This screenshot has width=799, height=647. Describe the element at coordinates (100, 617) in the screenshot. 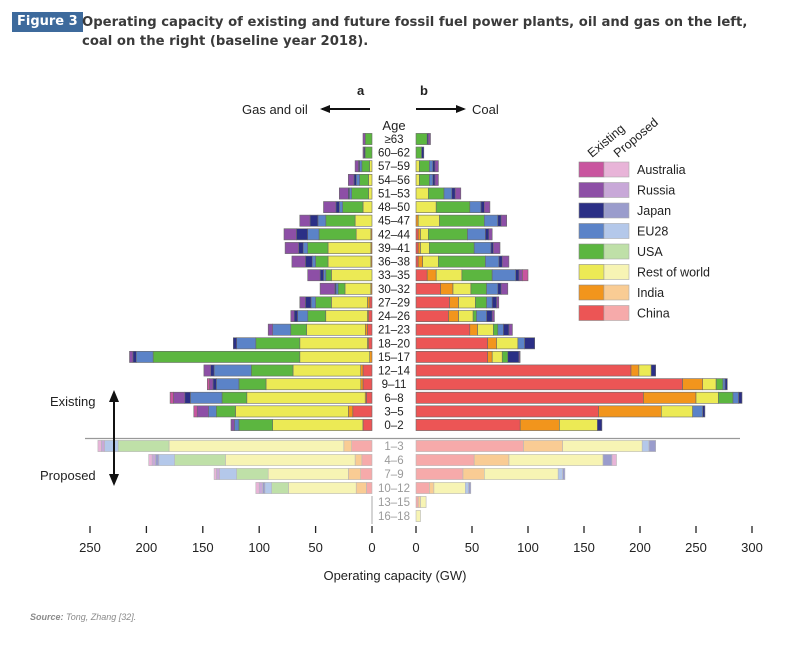

I see `source-text: Tong, Zhang [32].` at that location.